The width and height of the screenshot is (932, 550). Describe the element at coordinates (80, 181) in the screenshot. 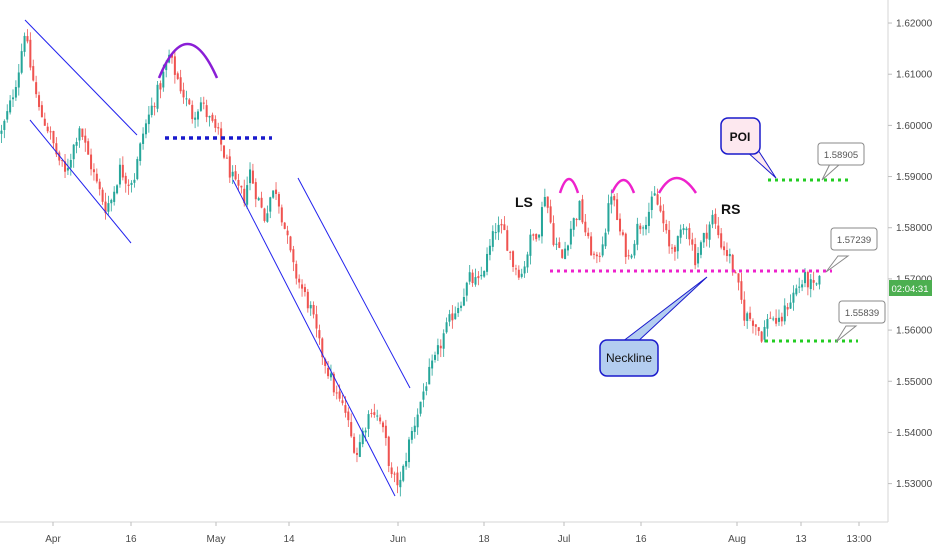

I see `channel-1-lower` at that location.